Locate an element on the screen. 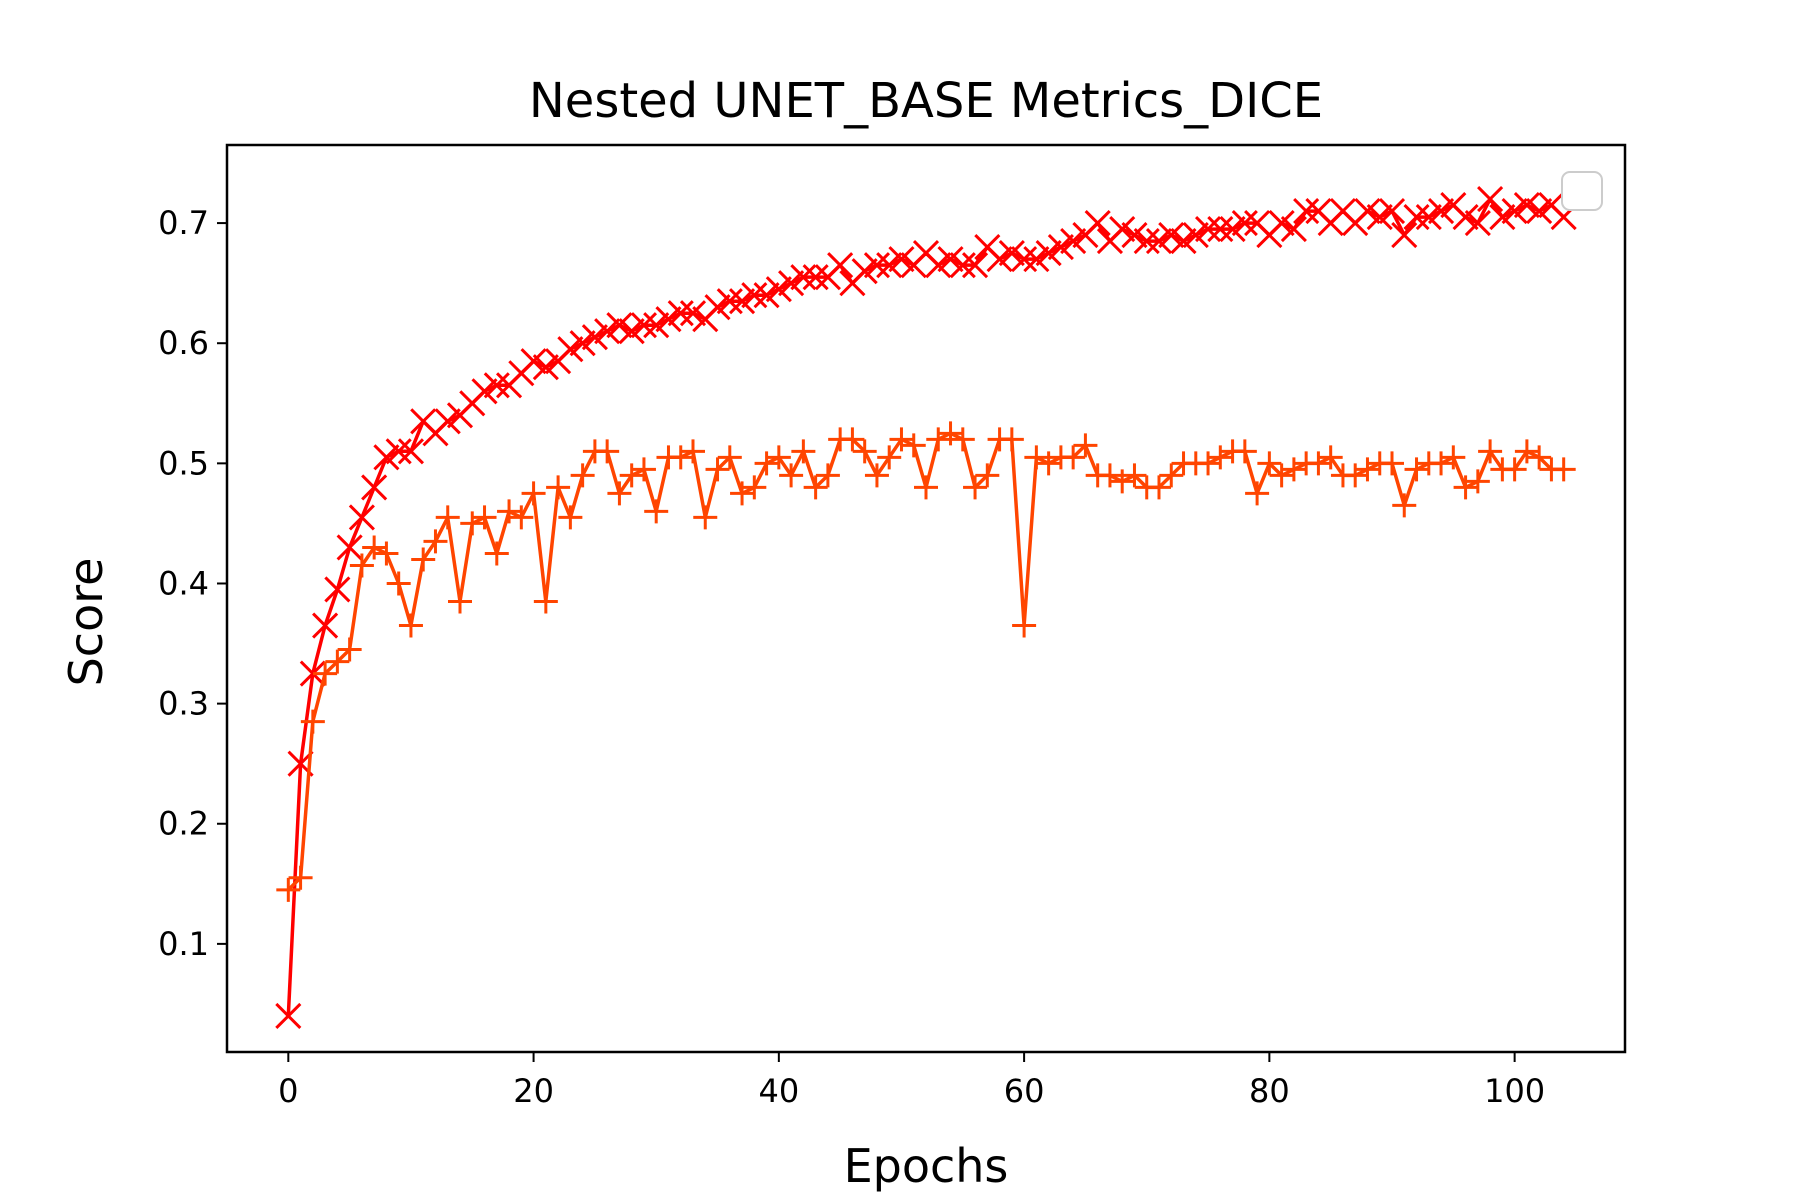  y-tick-label: 0.7 is located at coordinates (183, 223).